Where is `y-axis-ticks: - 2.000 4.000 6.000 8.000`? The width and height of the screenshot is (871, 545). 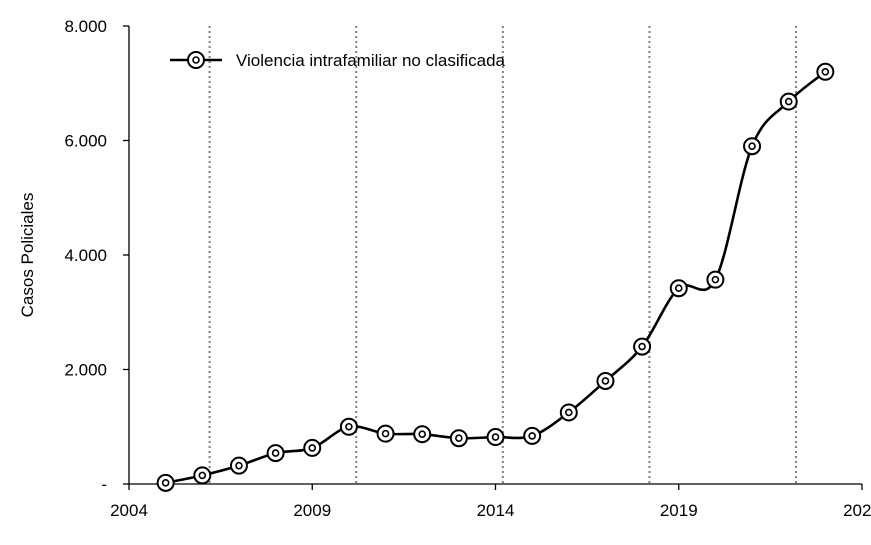 y-axis-ticks: - 2.000 4.000 6.000 8.000 is located at coordinates (96, 255).